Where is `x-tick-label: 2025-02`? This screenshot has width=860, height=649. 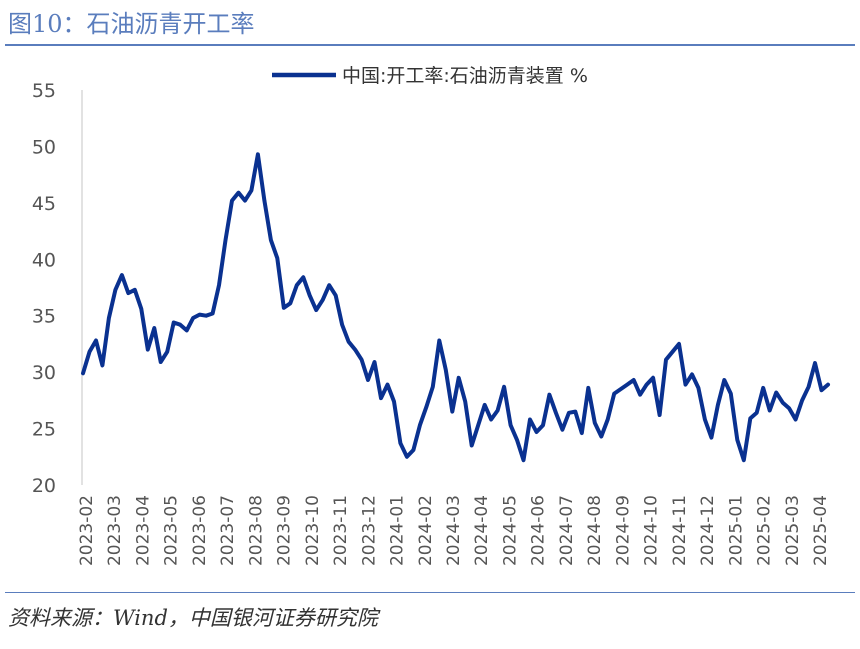 x-tick-label: 2025-02 is located at coordinates (765, 530).